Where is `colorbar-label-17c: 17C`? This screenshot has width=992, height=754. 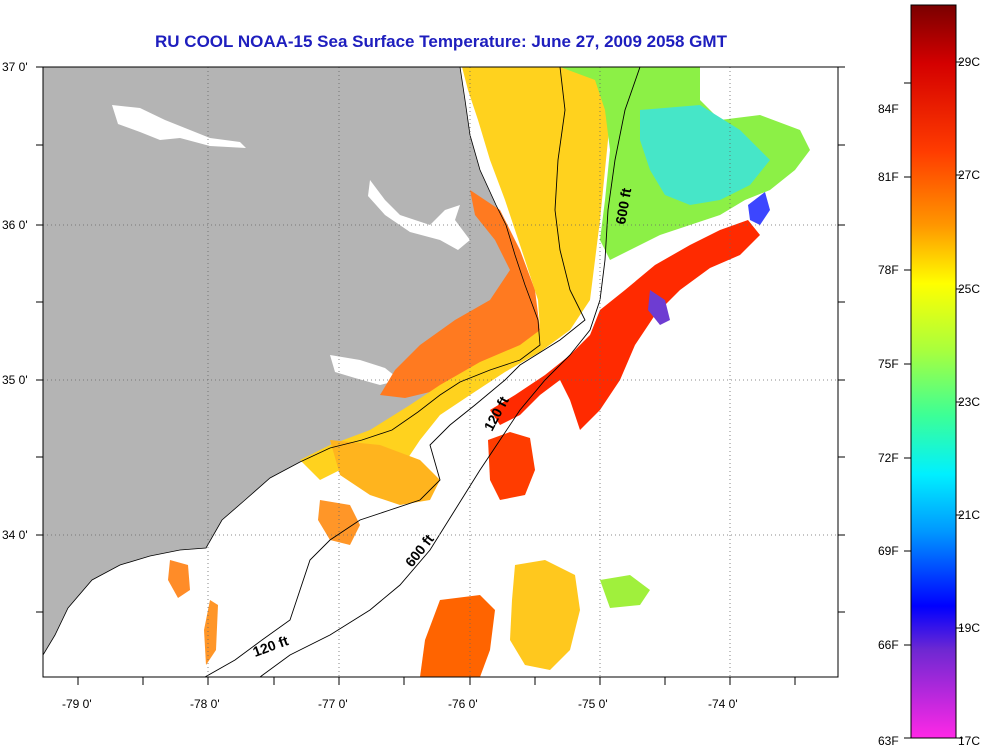 colorbar-label-17c: 17C is located at coordinates (969, 741).